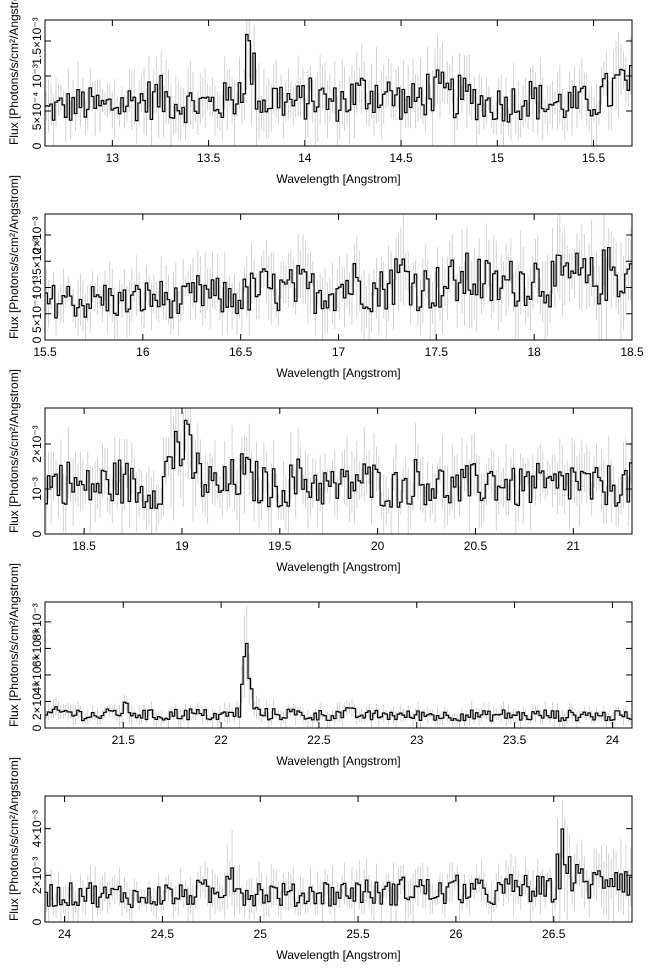 The image size is (653, 972). I want to click on x-tick-label: 23, so click(417, 740).